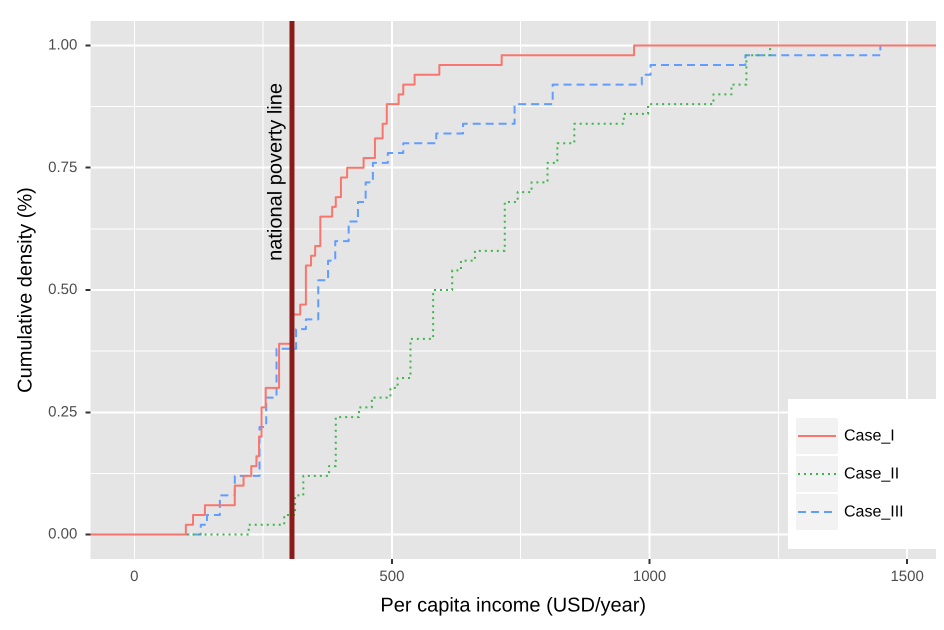  Describe the element at coordinates (25, 290) in the screenshot. I see `y-axis-title: Cumulative density (%)` at that location.